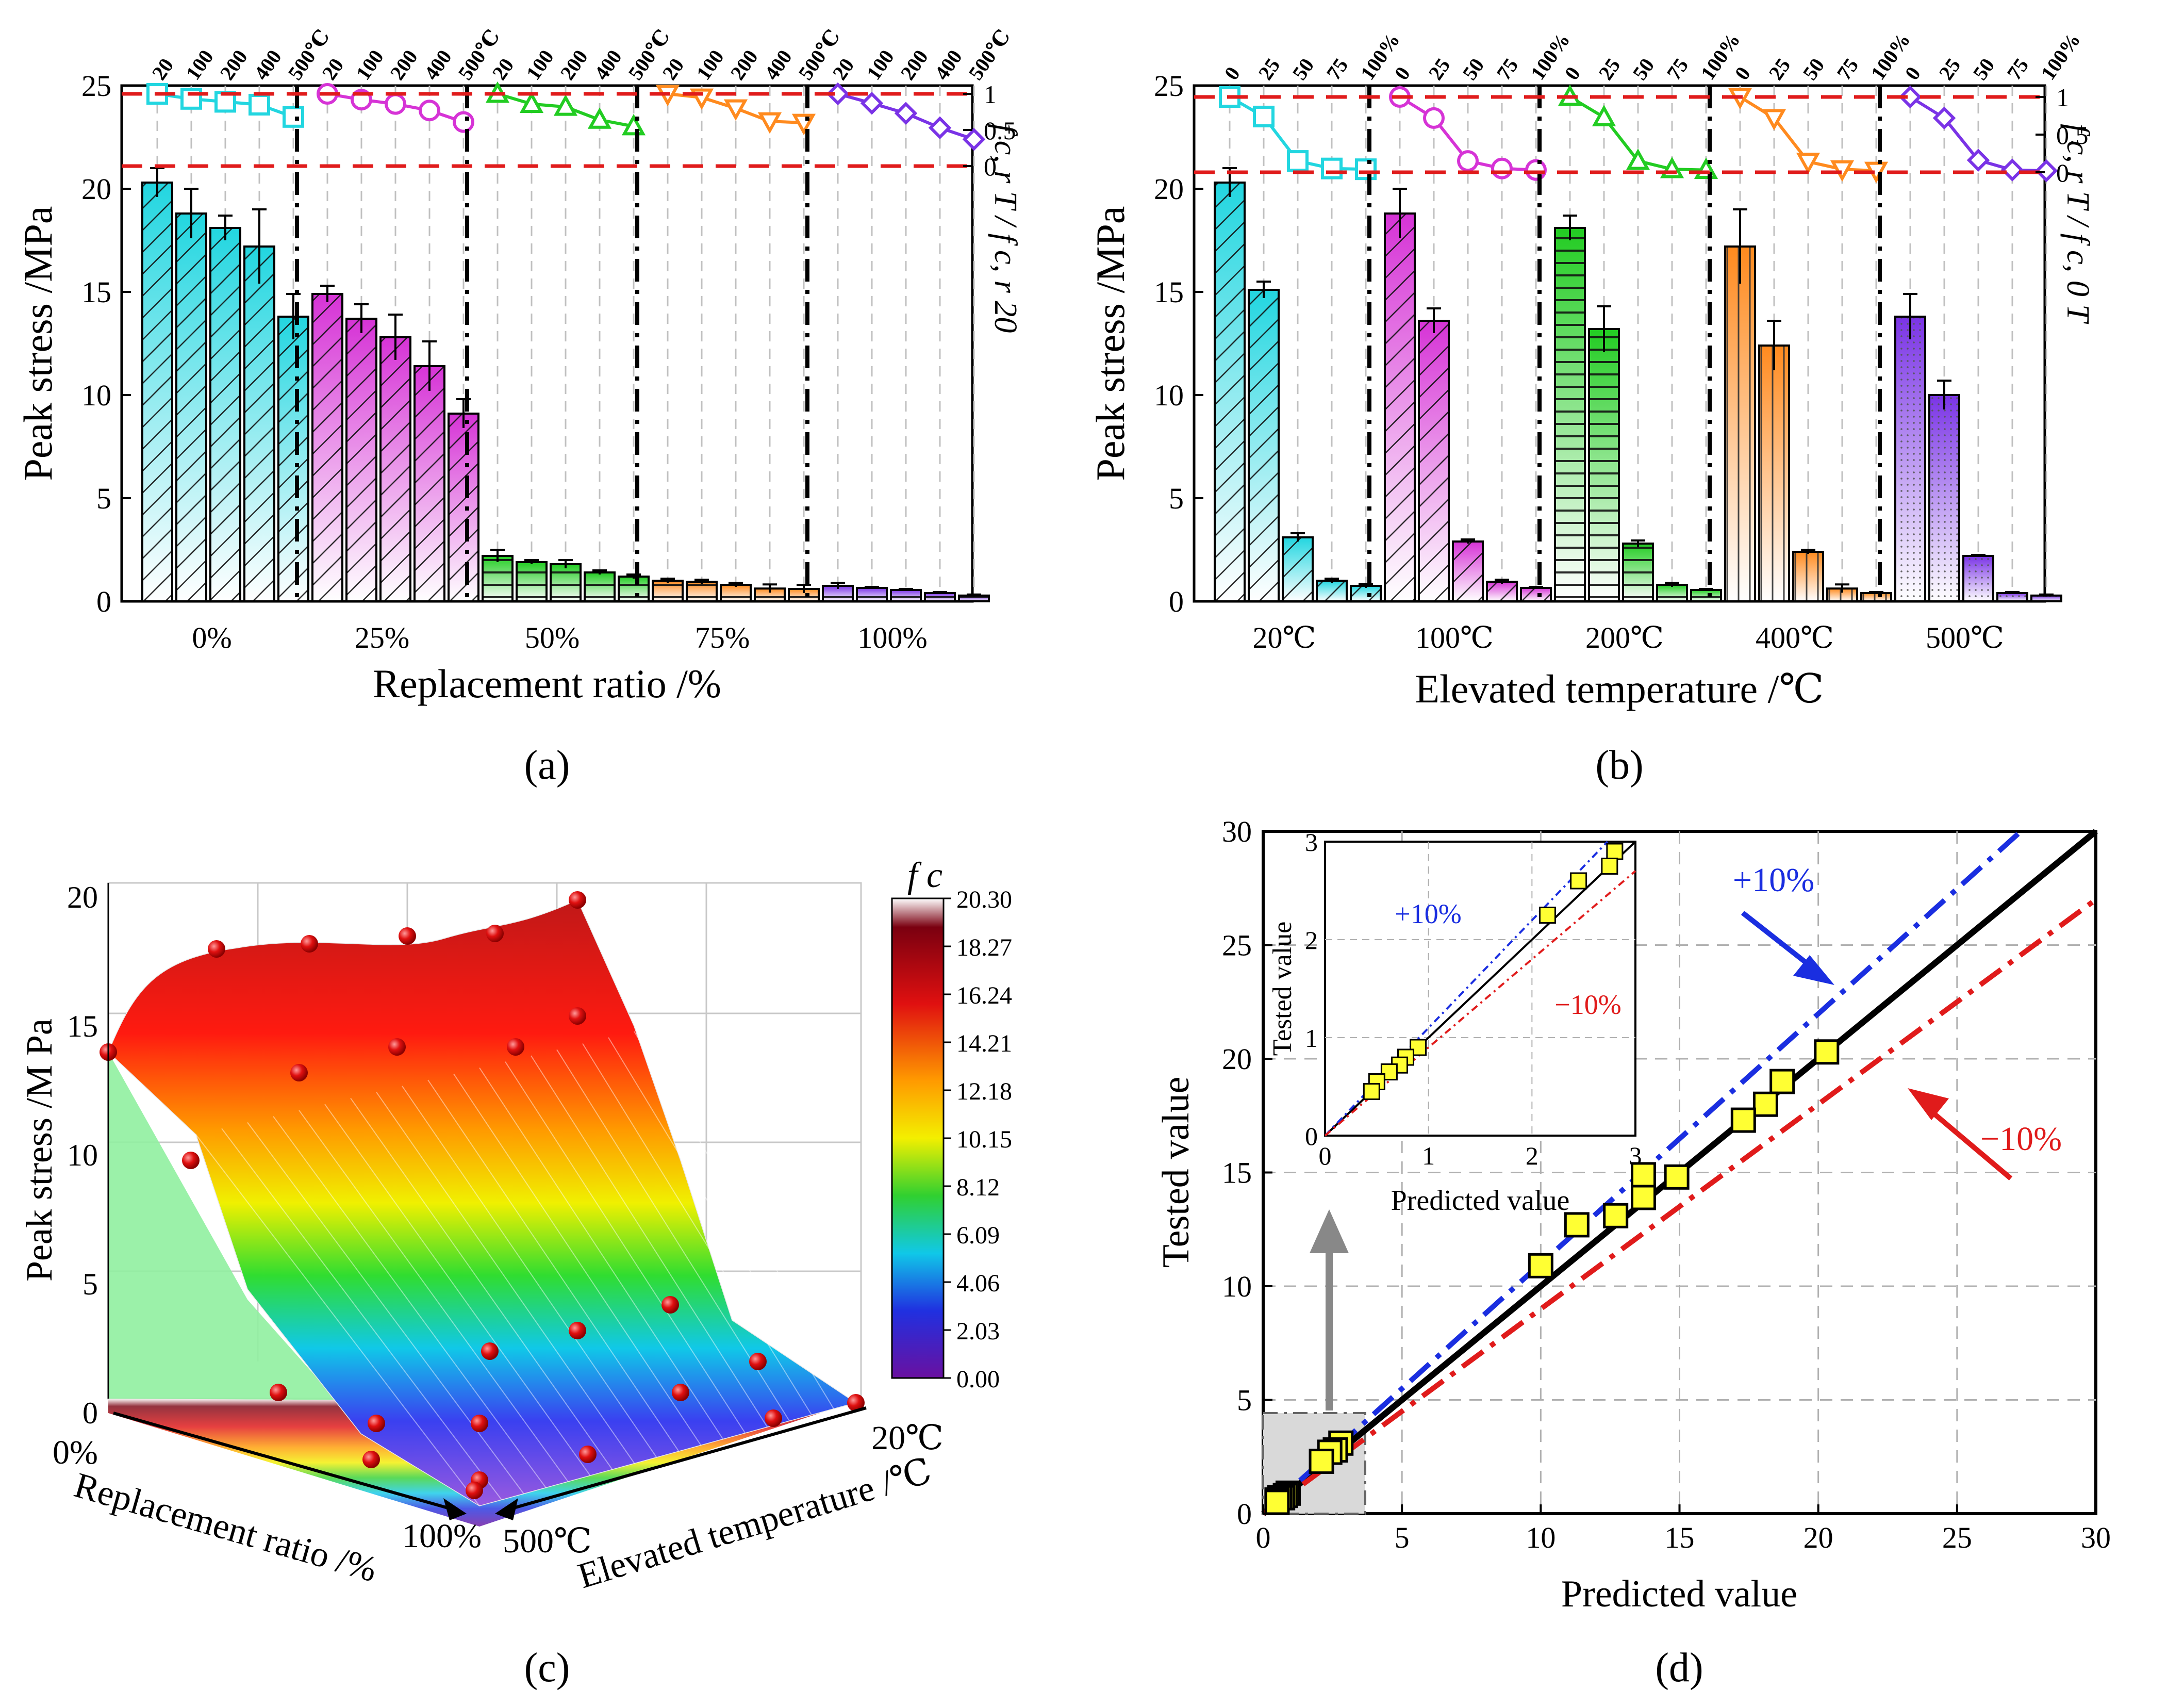 This screenshot has width=2184, height=1706. Describe the element at coordinates (1679, 1594) in the screenshot. I see `panel-d-xlabel: Predicted value` at that location.